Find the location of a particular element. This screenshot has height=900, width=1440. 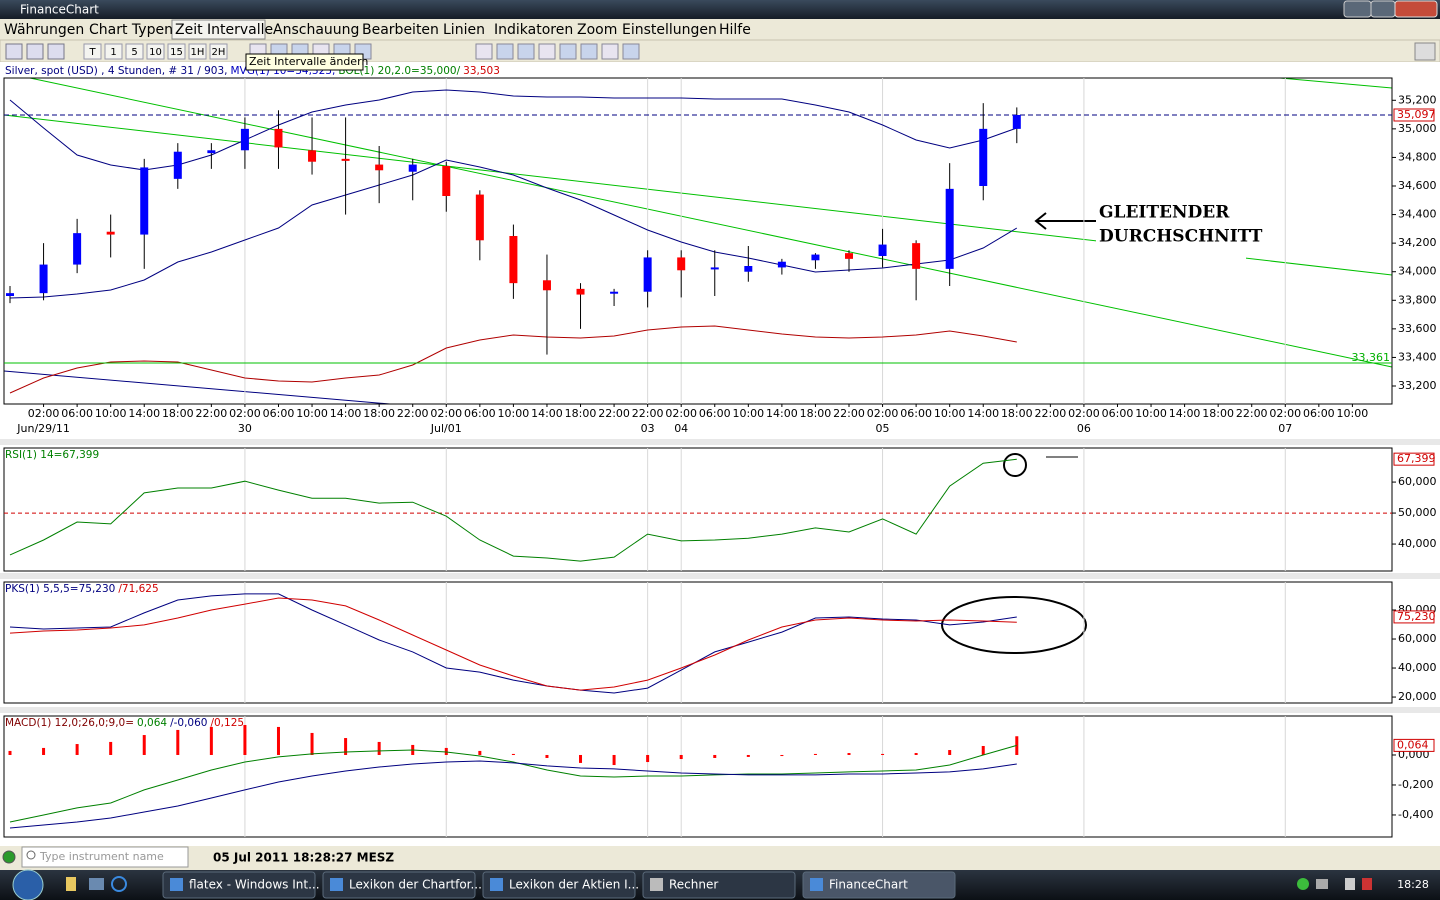

menu-item: Indikatoren is located at coordinates (533, 30).